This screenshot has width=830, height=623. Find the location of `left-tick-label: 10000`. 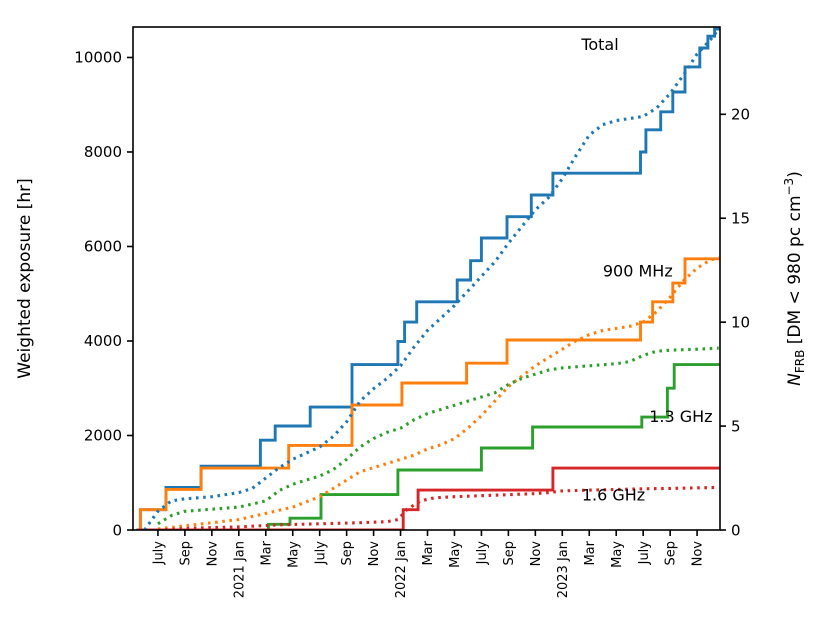

left-tick-label: 10000 is located at coordinates (98, 58).